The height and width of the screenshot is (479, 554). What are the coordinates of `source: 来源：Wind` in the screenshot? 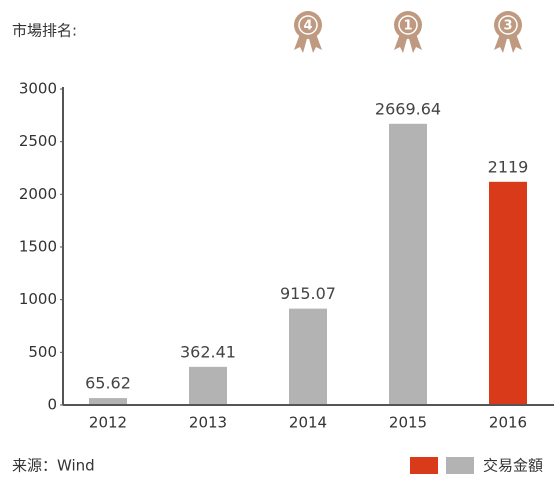 It's located at (53, 466).